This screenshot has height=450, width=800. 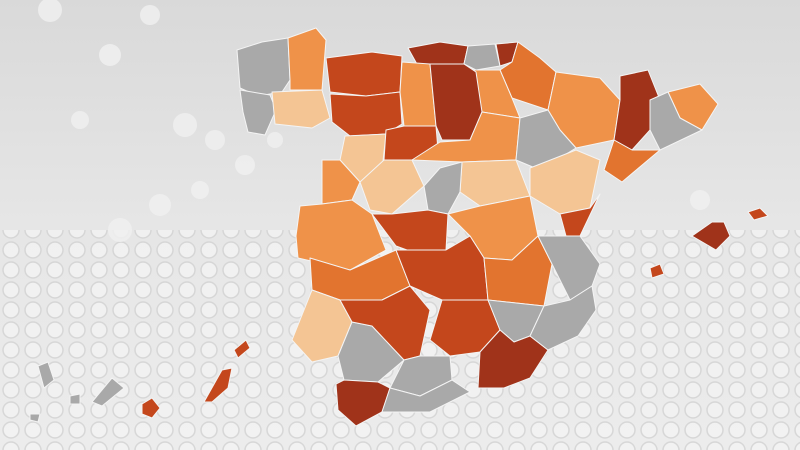 I want to click on canary-islands, so click(x=140, y=381).